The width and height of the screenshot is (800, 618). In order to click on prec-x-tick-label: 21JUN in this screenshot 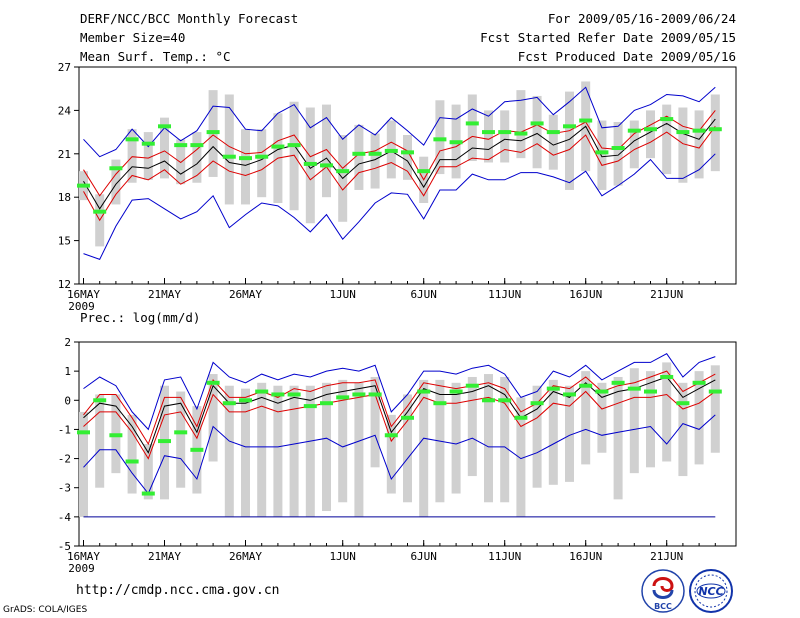, I will do `click(666, 556)`.